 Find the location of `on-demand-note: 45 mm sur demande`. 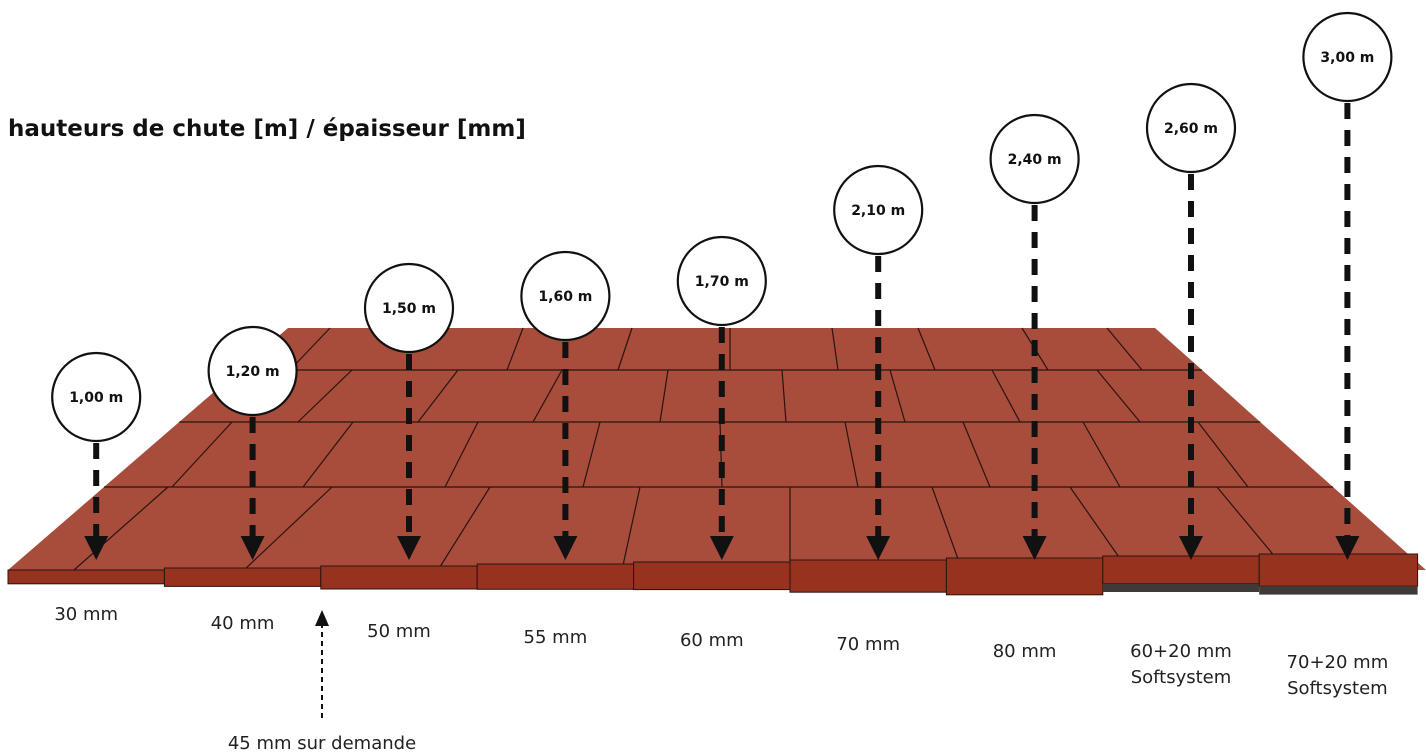

on-demand-note: 45 mm sur demande is located at coordinates (322, 682).